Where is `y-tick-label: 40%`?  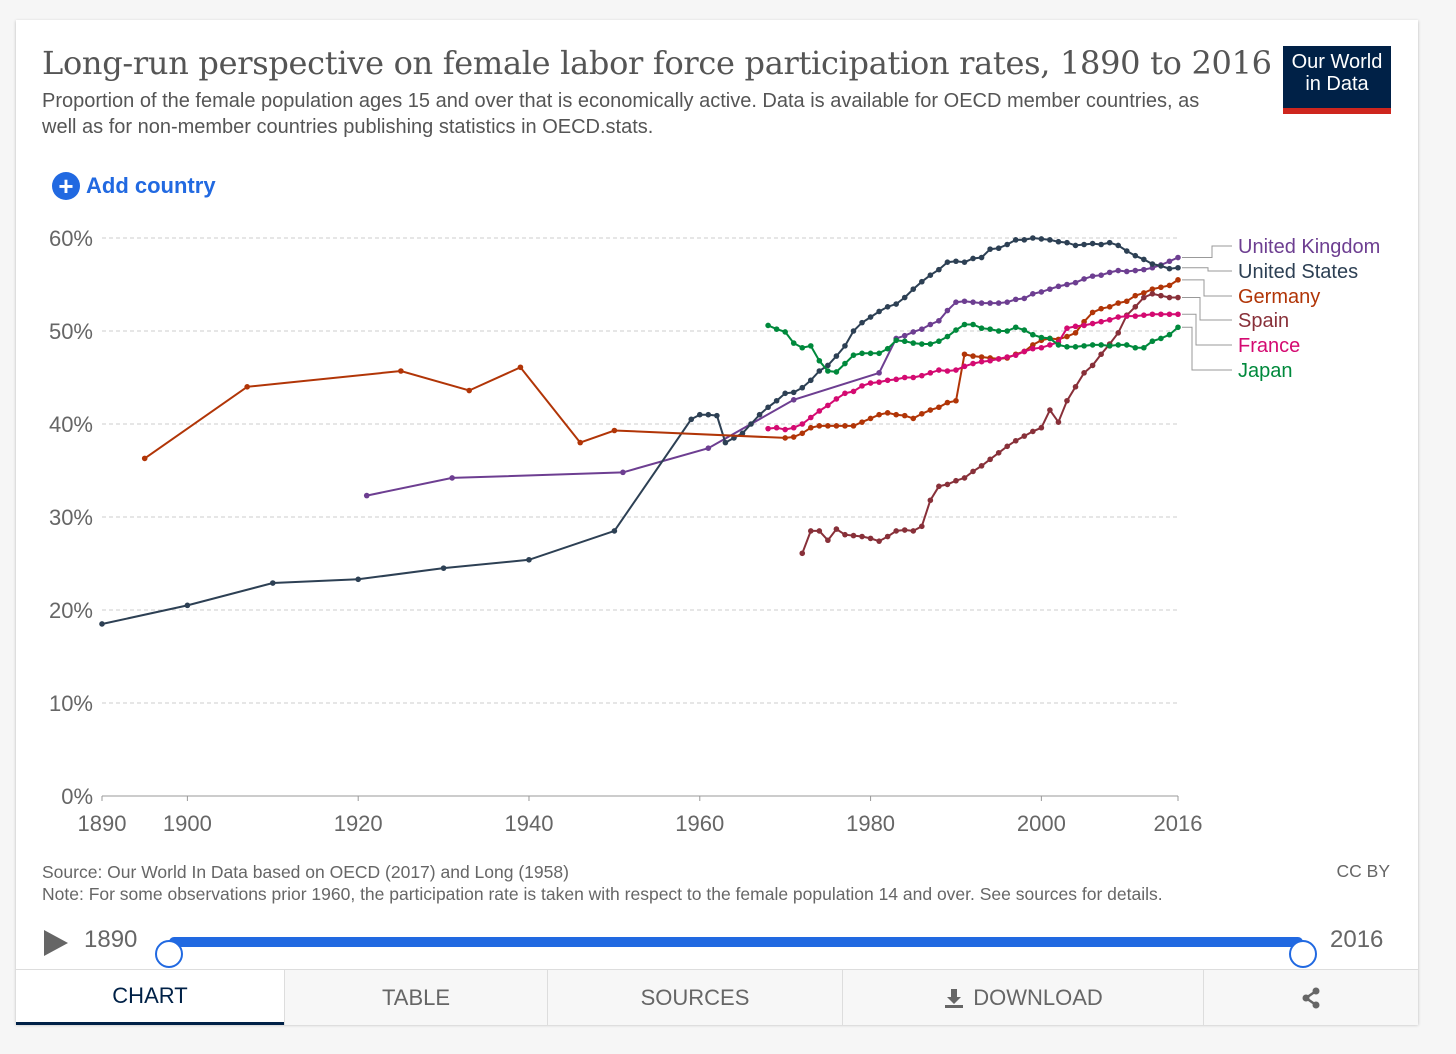 y-tick-label: 40% is located at coordinates (71, 424).